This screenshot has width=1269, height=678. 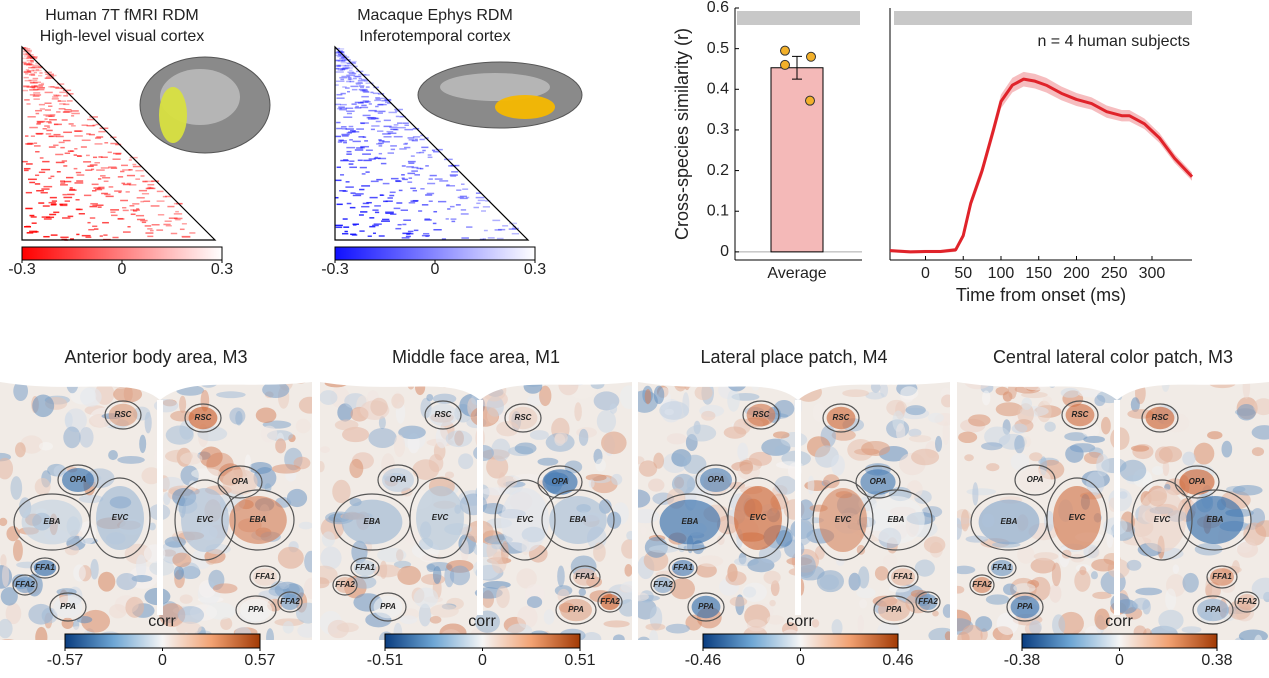 I want to click on rdm-title: Macaque Ephys RDM, so click(x=435, y=15).